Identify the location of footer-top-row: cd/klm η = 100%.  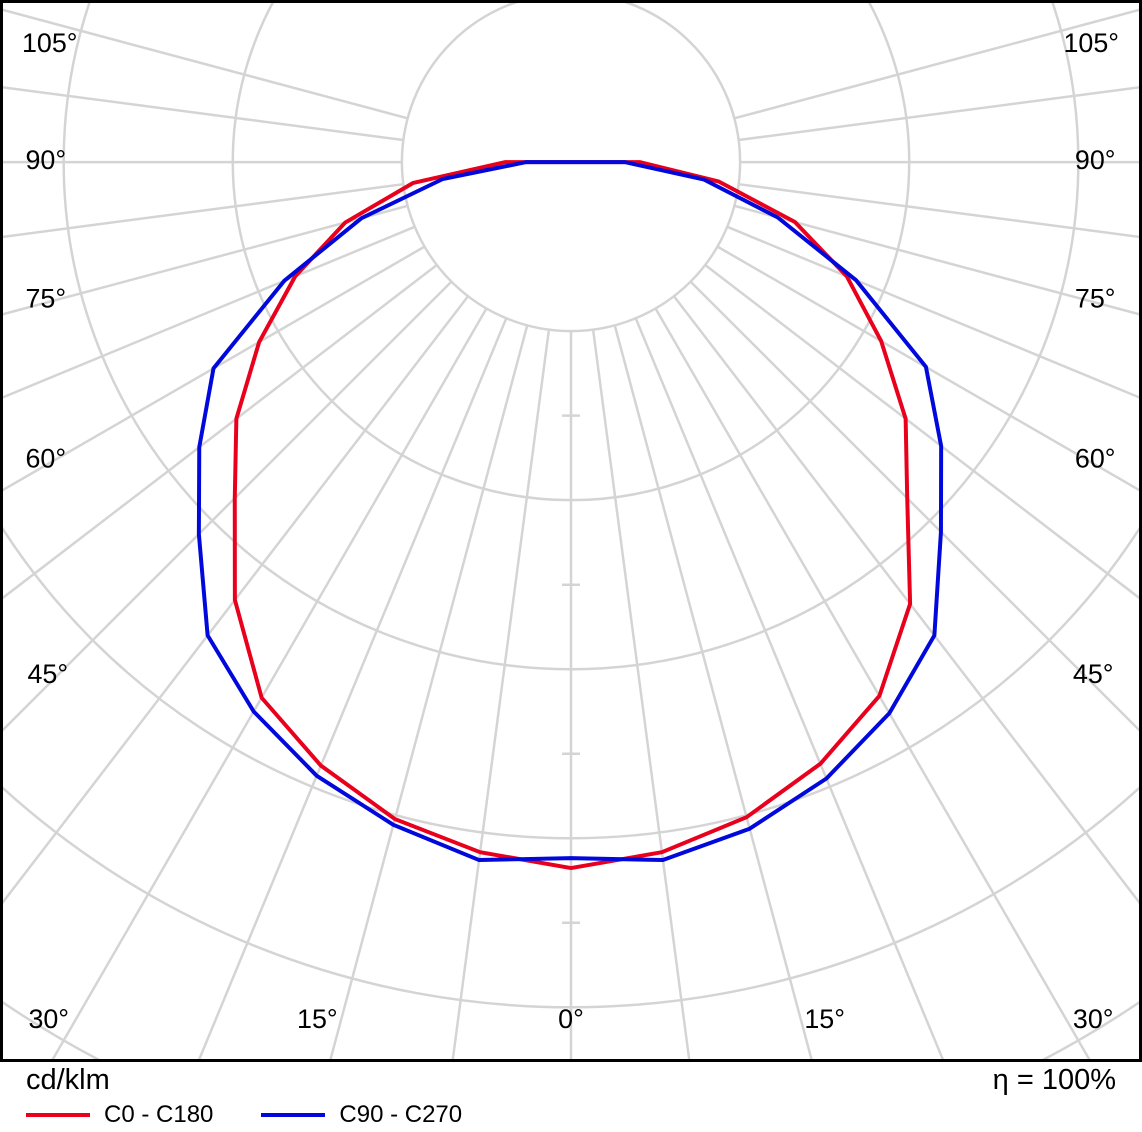
(571, 1080).